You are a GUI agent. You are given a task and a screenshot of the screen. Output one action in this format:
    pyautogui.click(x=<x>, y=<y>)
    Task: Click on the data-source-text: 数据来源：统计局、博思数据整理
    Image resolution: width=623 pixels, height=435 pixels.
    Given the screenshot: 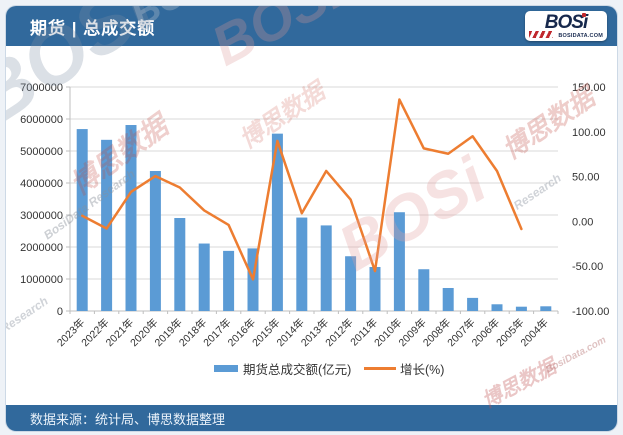 What is the action you would take?
    pyautogui.click(x=128, y=419)
    